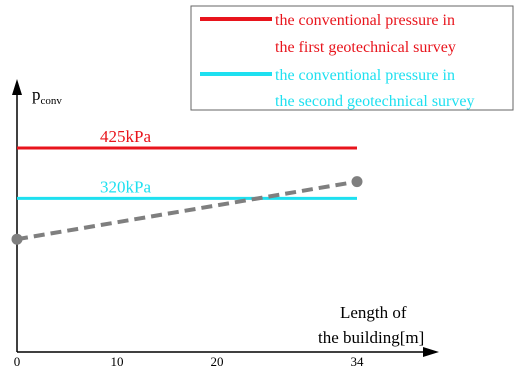 The width and height of the screenshot is (519, 368). What do you see at coordinates (365, 75) in the screenshot?
I see `legend-entry-second-survey-line1: the conventional pressure in` at bounding box center [365, 75].